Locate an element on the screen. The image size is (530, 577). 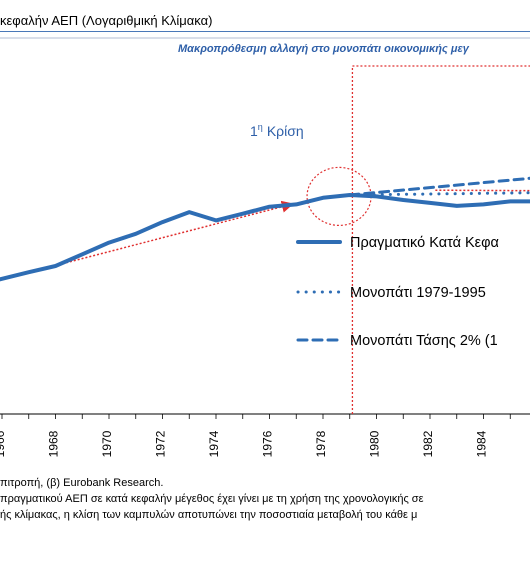
x-tick-label: 1974 is located at coordinates (214, 443).